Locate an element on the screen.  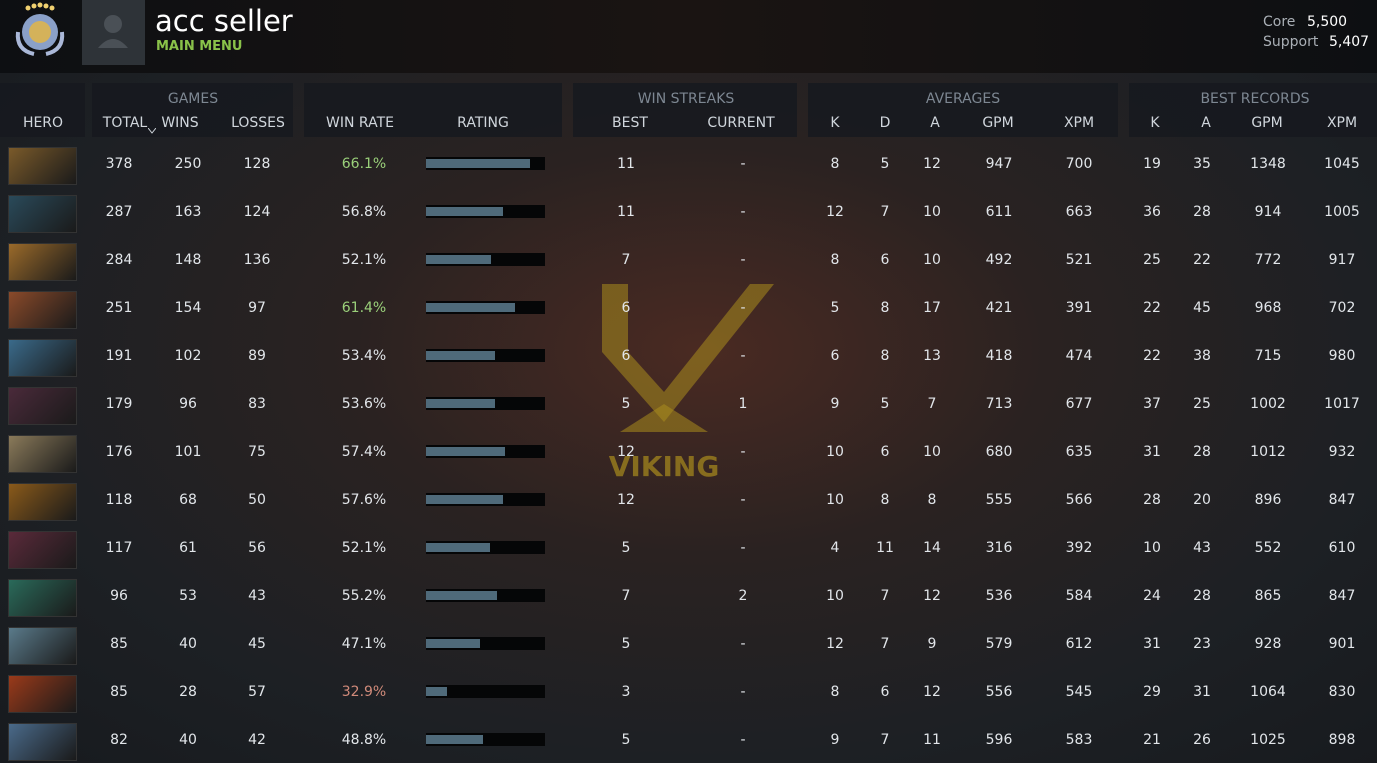
cell: 124 is located at coordinates (257, 212).